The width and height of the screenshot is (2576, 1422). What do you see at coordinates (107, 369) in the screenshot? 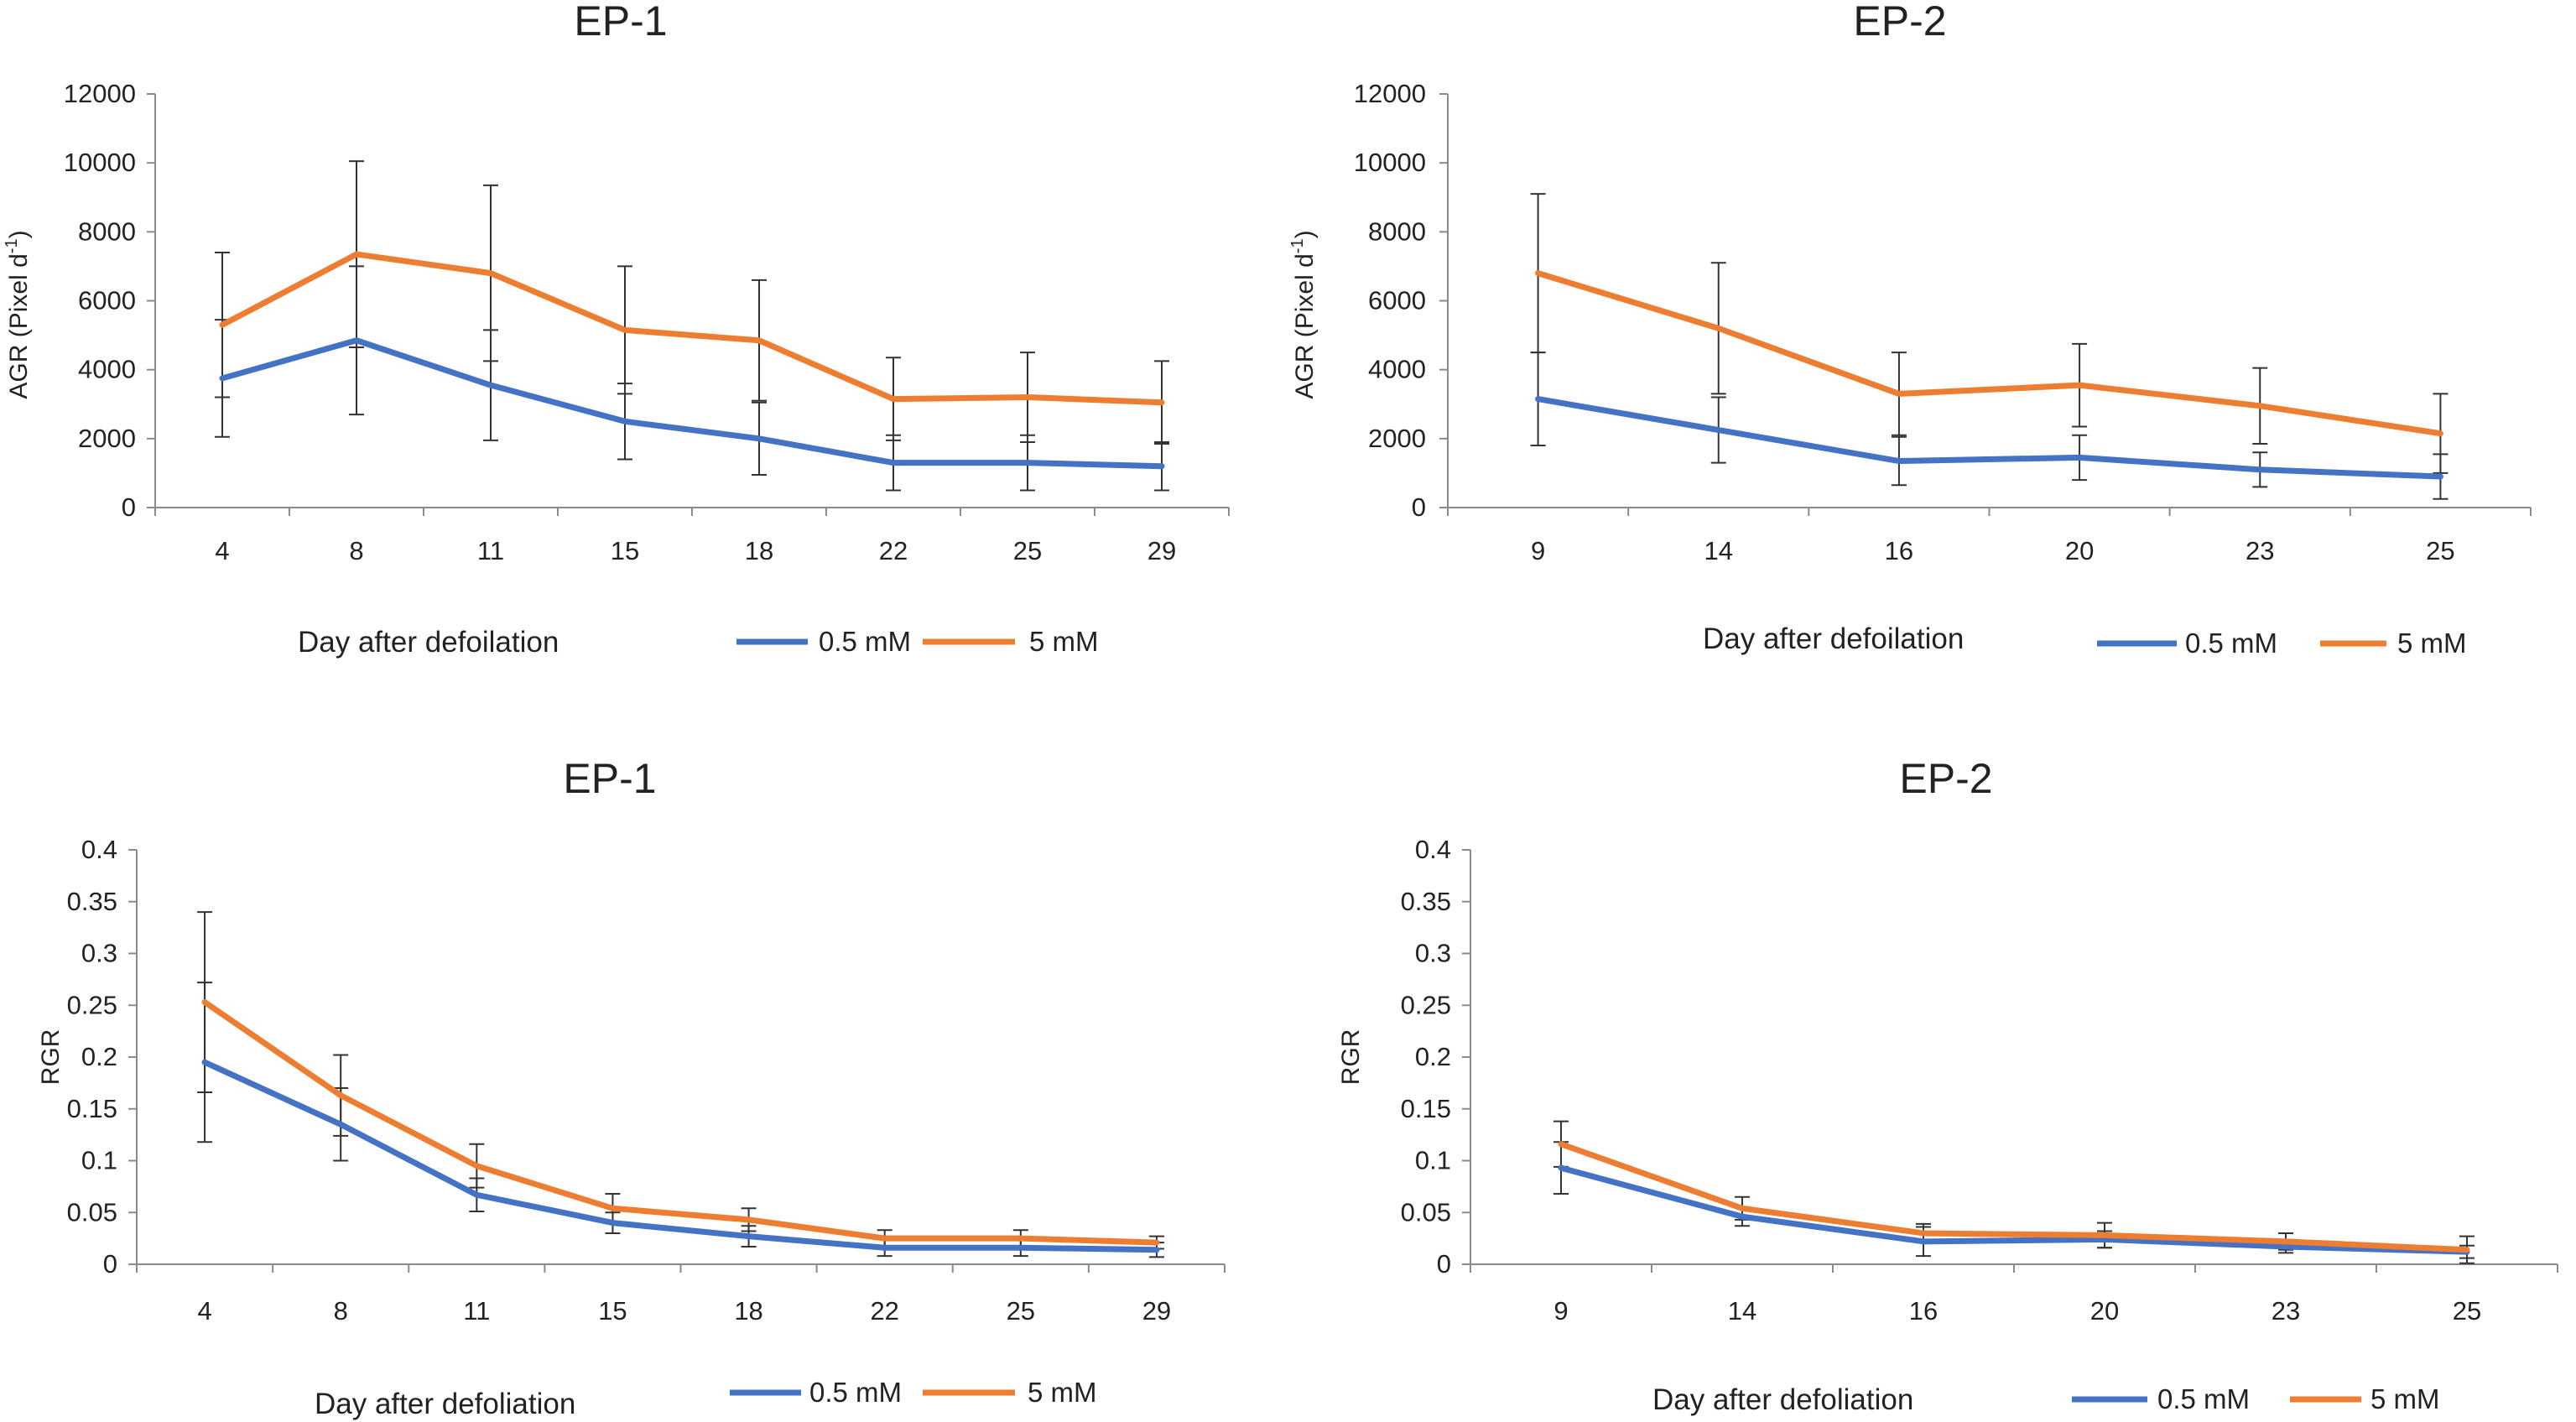
I see `y-tick-label: 4000` at bounding box center [107, 369].